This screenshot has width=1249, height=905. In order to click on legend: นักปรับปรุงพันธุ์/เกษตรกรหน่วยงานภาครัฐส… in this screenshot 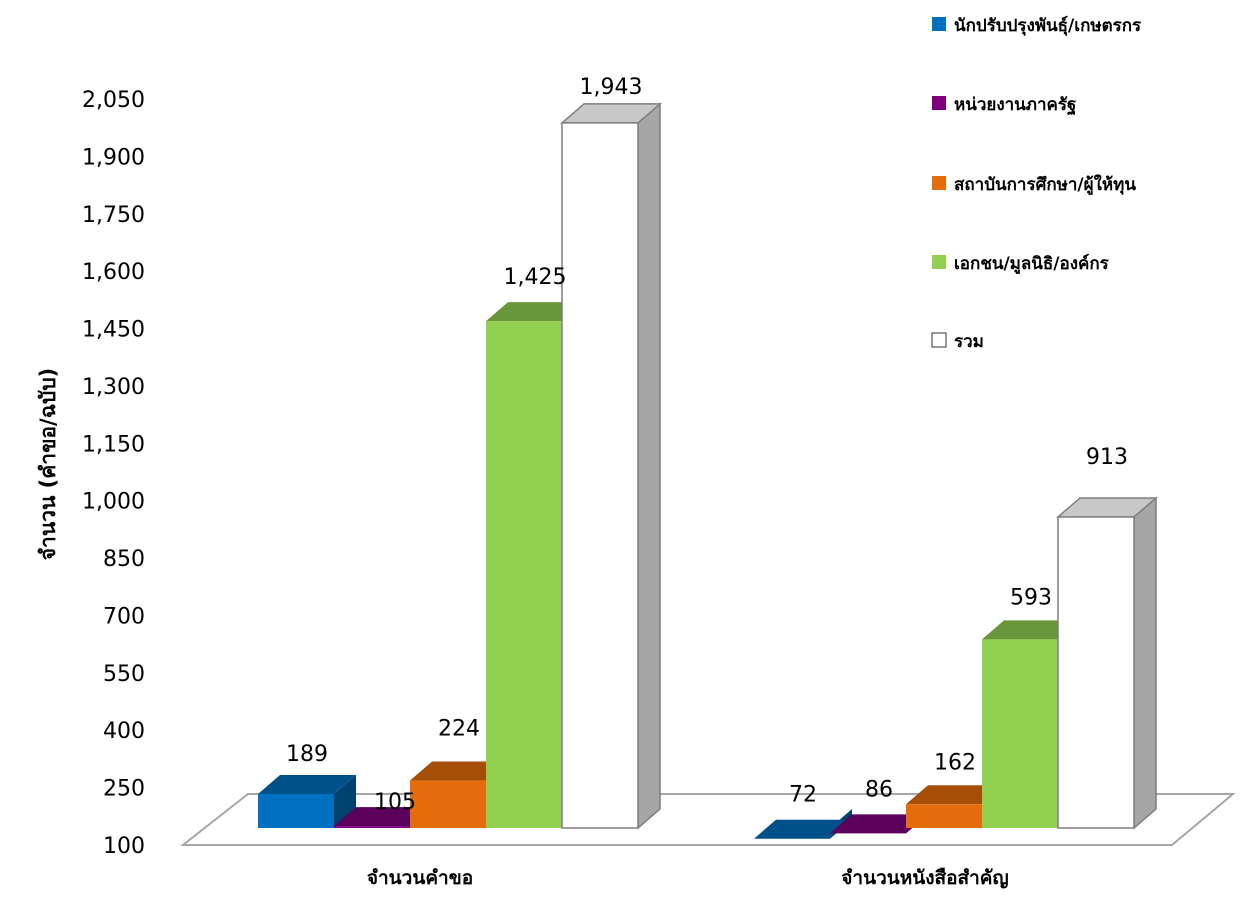, I will do `click(1036, 183)`.